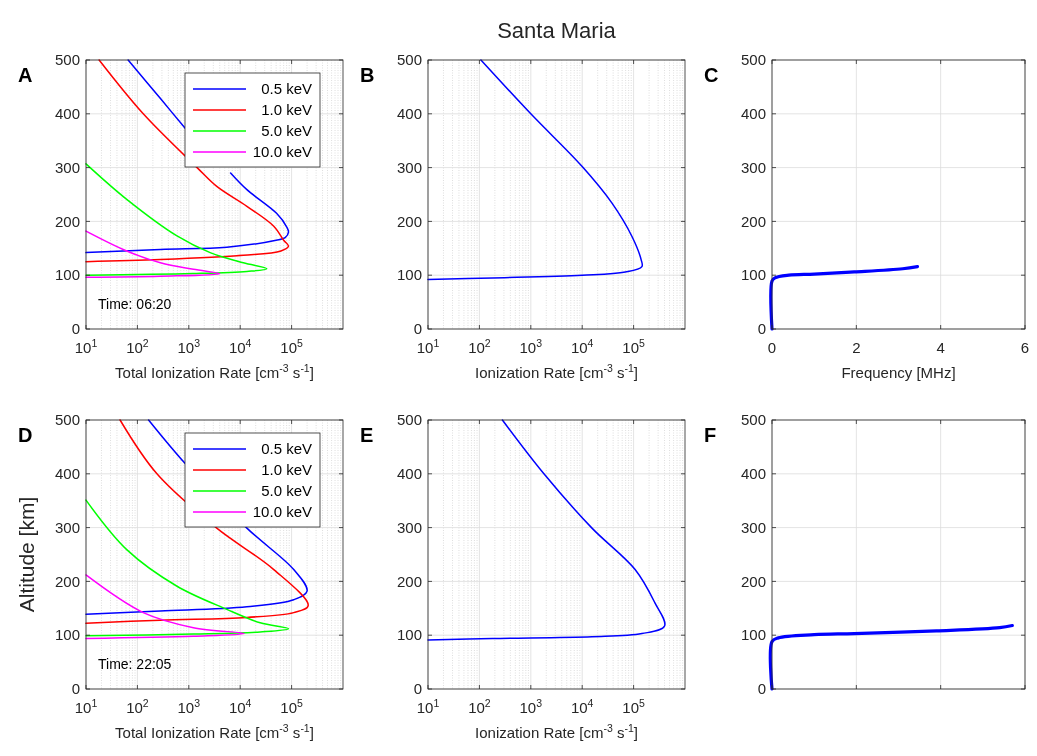  Describe the element at coordinates (1025, 347) in the screenshot. I see `x-tick-label: 6` at that location.